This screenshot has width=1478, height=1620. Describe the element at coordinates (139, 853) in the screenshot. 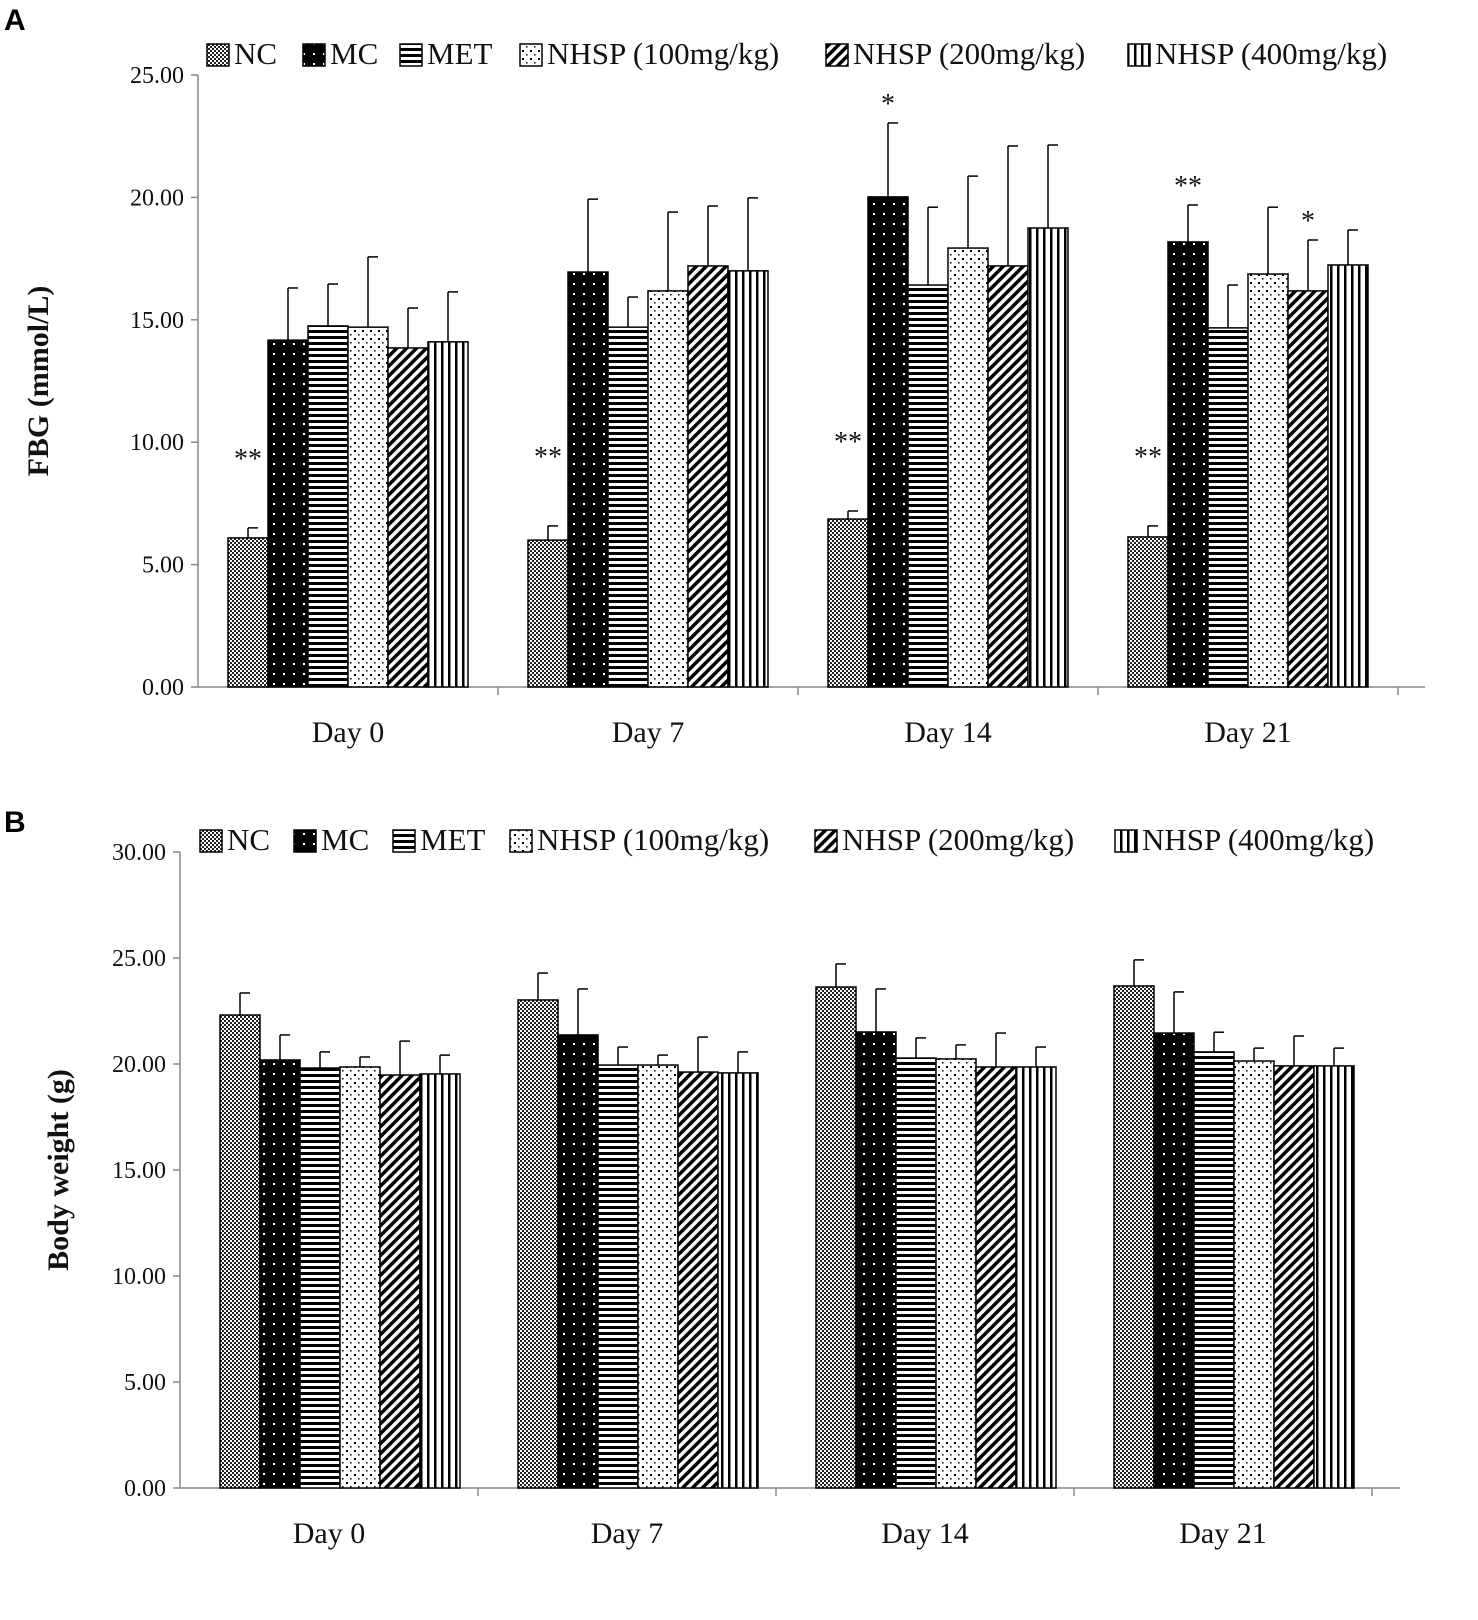

I see `y-tick-label: 30.00` at that location.